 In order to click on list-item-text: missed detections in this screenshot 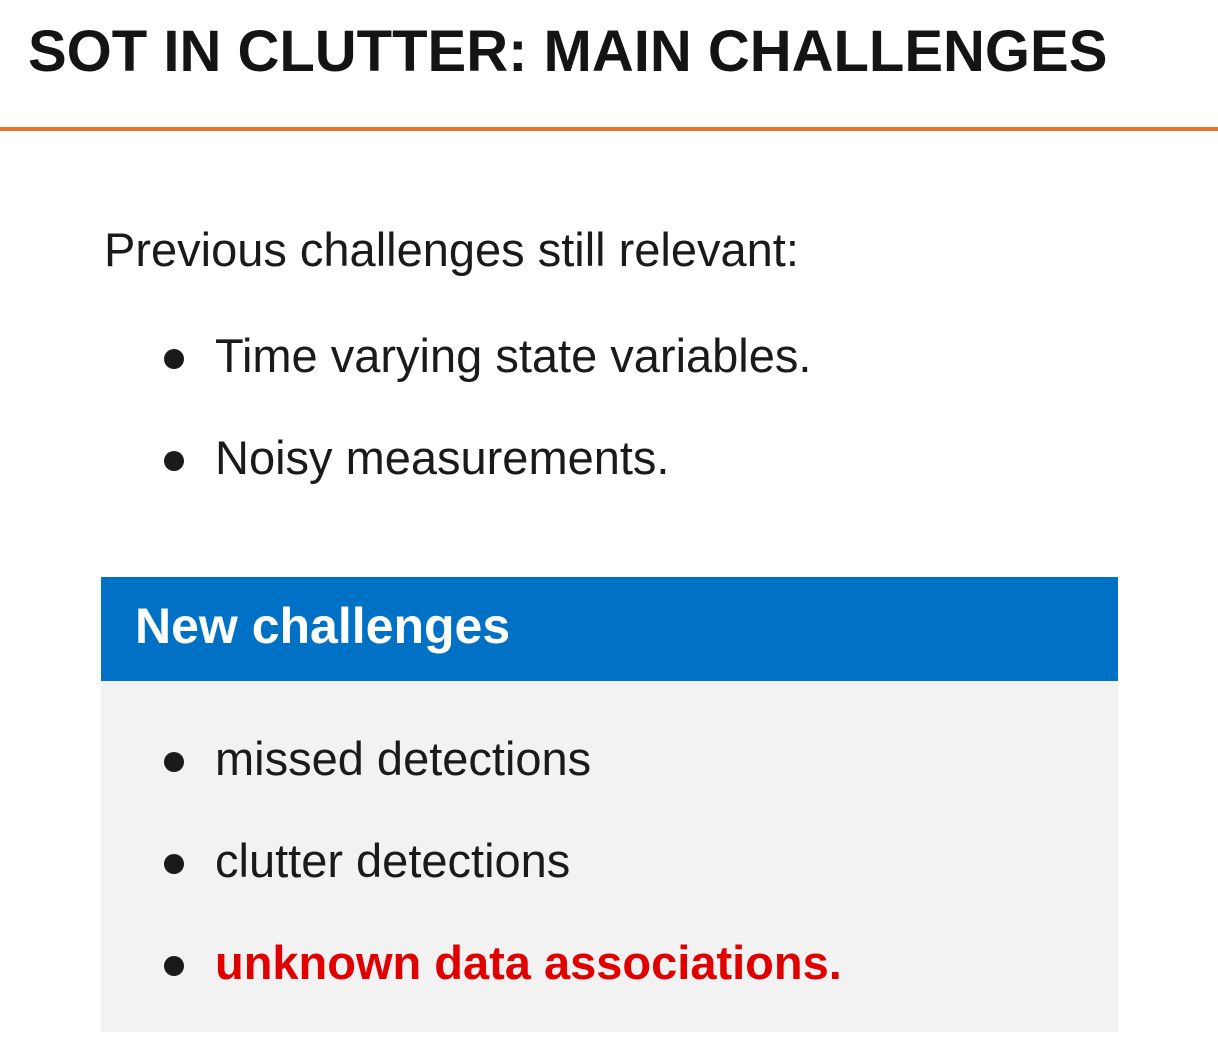, I will do `click(403, 758)`.